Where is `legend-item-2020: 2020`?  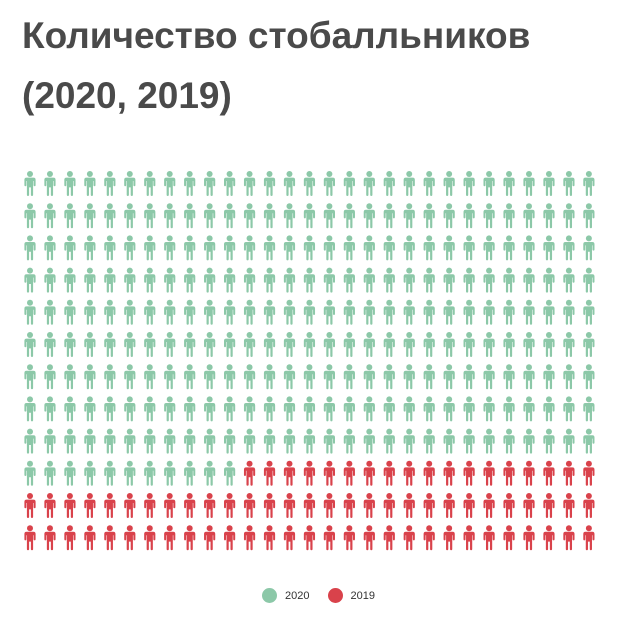
legend-item-2020: 2020 is located at coordinates (286, 595).